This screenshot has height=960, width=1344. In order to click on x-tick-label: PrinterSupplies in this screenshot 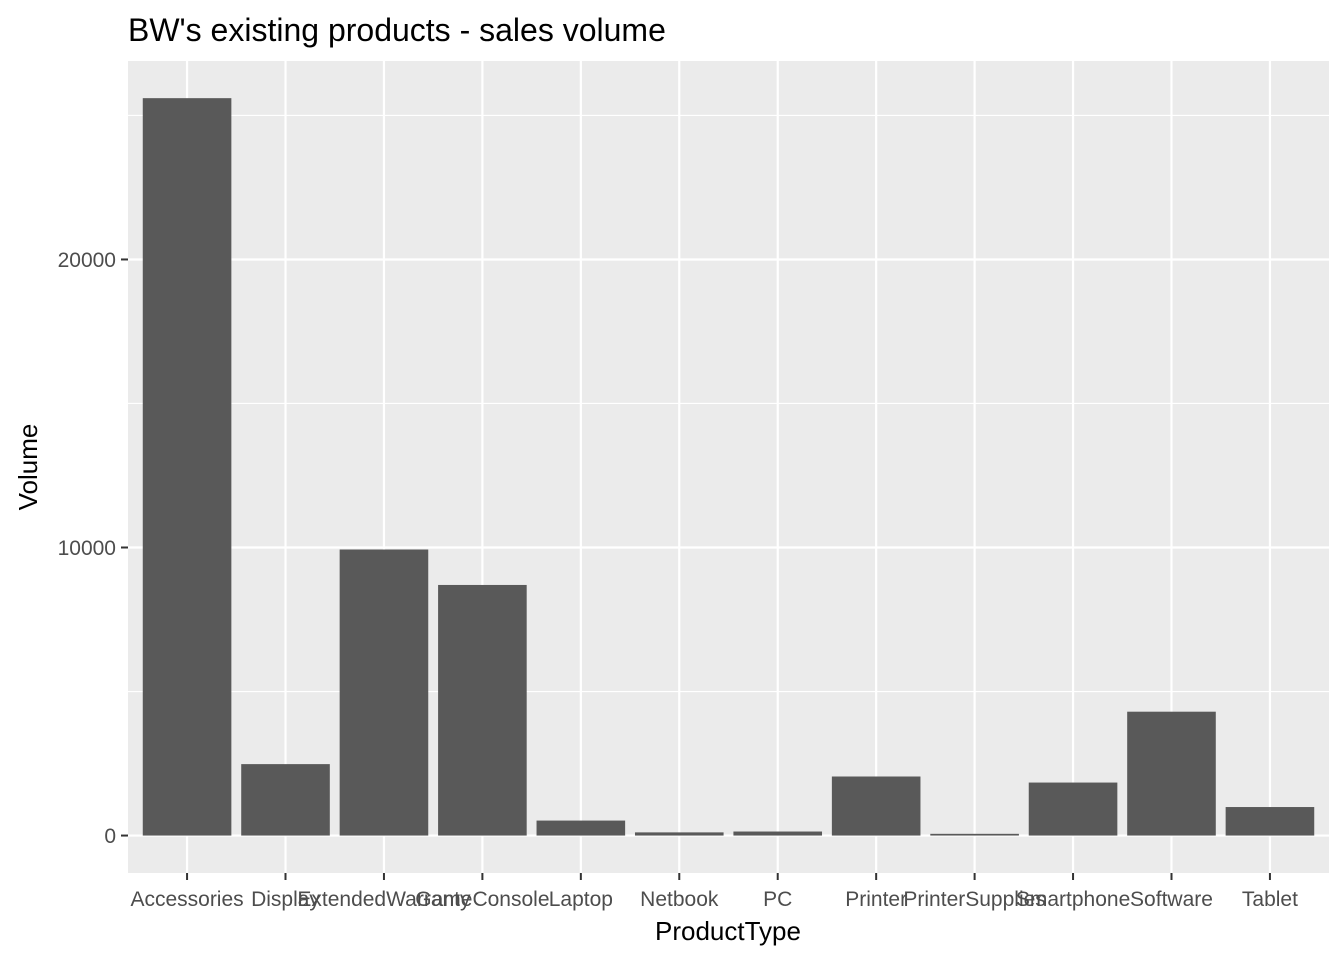, I will do `click(974, 899)`.